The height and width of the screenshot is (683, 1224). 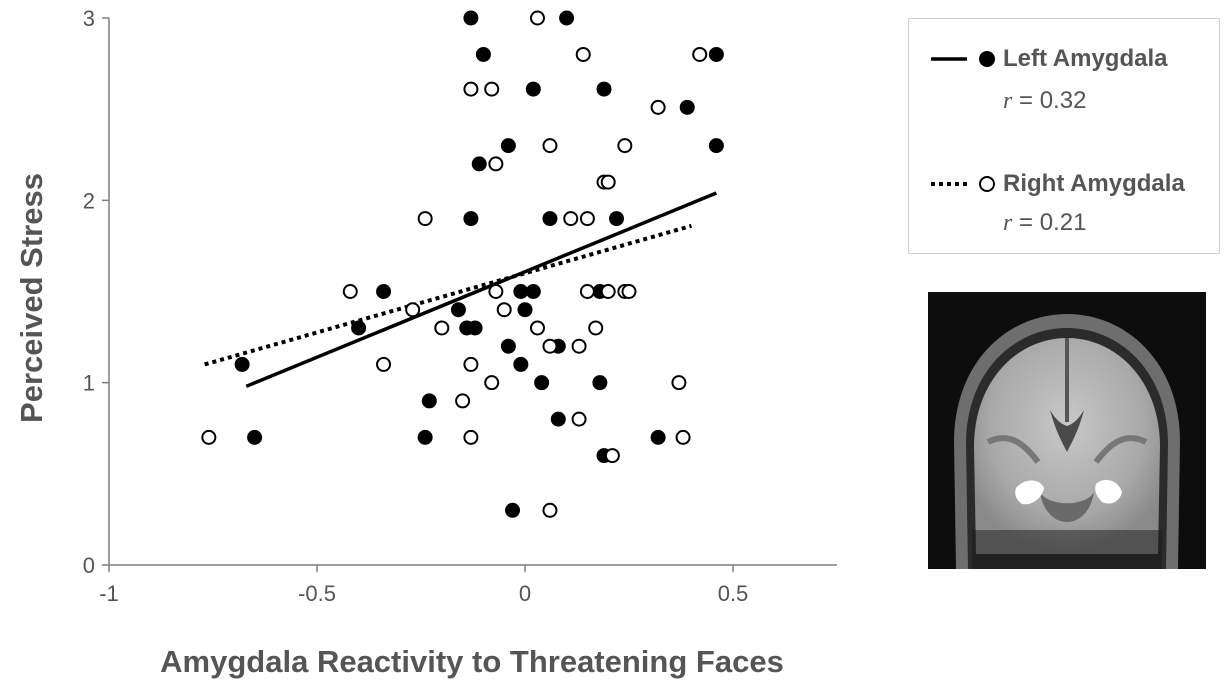 What do you see at coordinates (1067, 507) in the screenshot?
I see `brainstem` at bounding box center [1067, 507].